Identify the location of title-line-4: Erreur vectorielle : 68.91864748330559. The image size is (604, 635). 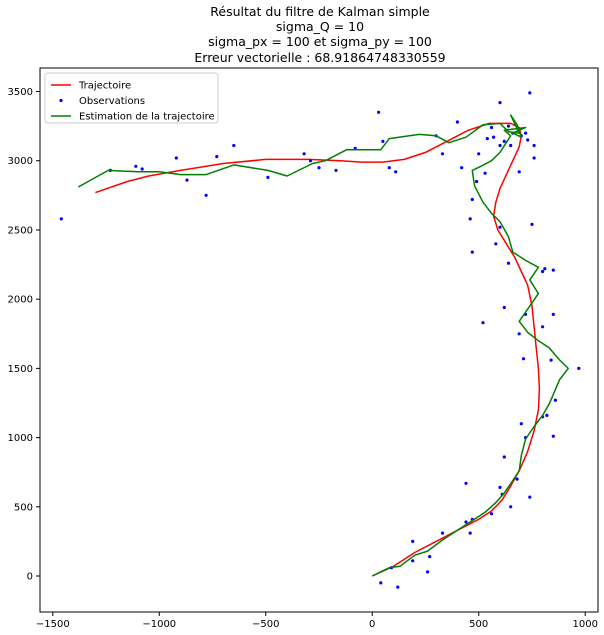
(320, 57).